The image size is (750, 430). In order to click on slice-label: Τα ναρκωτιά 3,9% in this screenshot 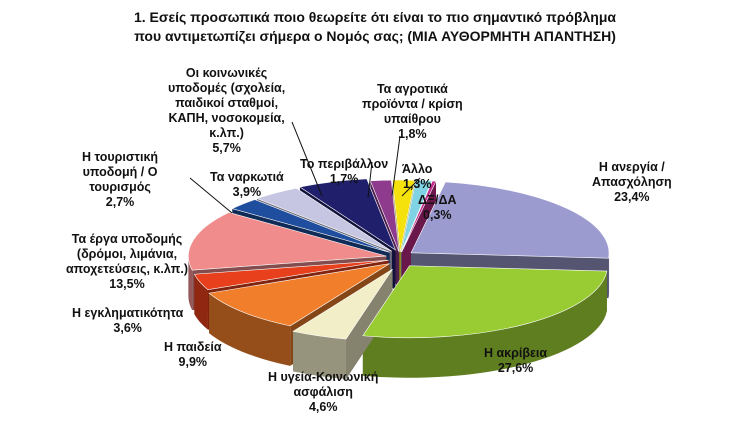, I will do `click(247, 185)`.